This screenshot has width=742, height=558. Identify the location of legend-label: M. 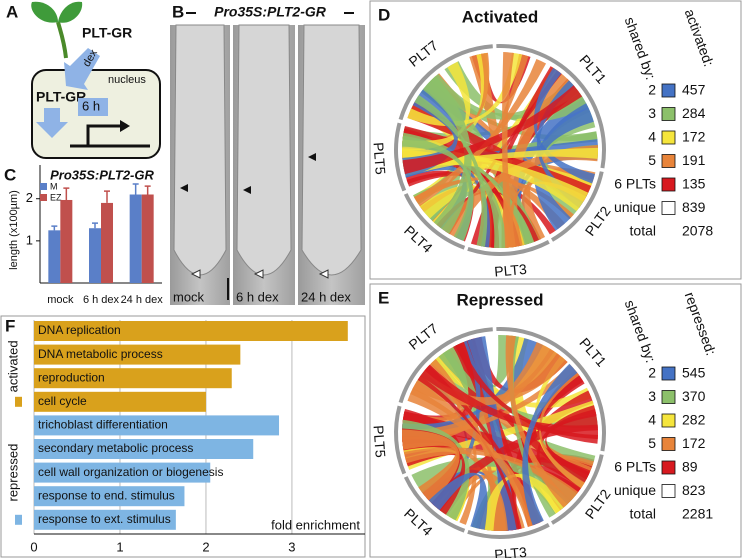
(54, 186).